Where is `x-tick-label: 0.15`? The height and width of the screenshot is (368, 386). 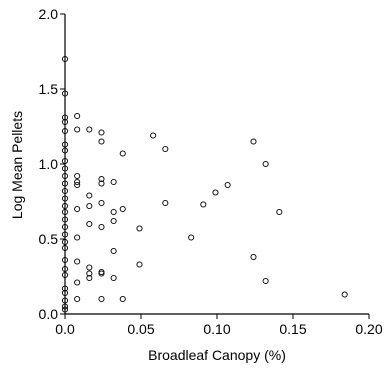
x-tick-label: 0.15 is located at coordinates (292, 329).